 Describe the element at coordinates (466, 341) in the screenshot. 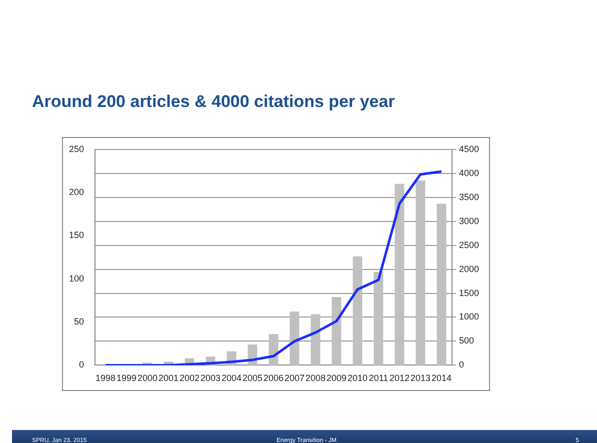

I see `y2-tick-label: 500` at that location.